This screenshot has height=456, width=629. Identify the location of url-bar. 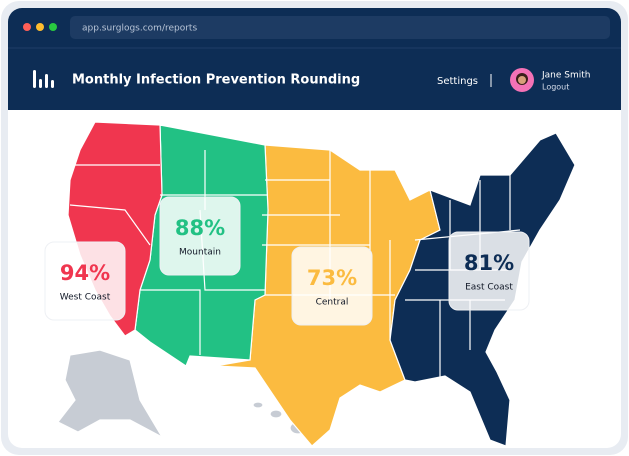
(340, 27).